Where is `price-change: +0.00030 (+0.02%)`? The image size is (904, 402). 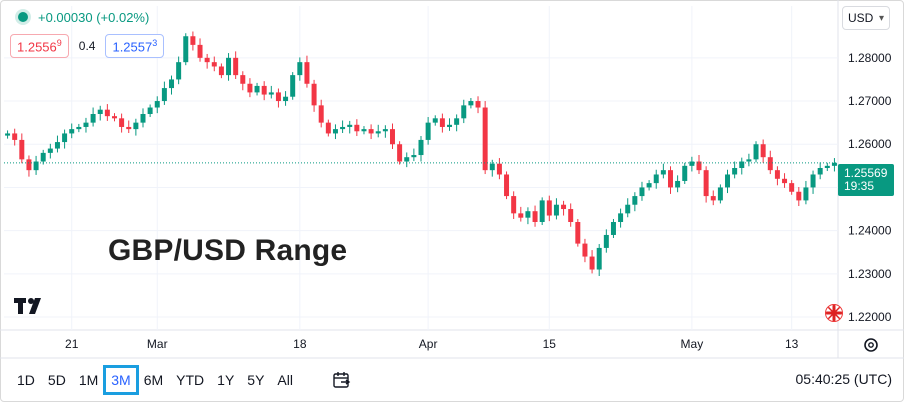 price-change: +0.00030 (+0.02%) is located at coordinates (94, 17).